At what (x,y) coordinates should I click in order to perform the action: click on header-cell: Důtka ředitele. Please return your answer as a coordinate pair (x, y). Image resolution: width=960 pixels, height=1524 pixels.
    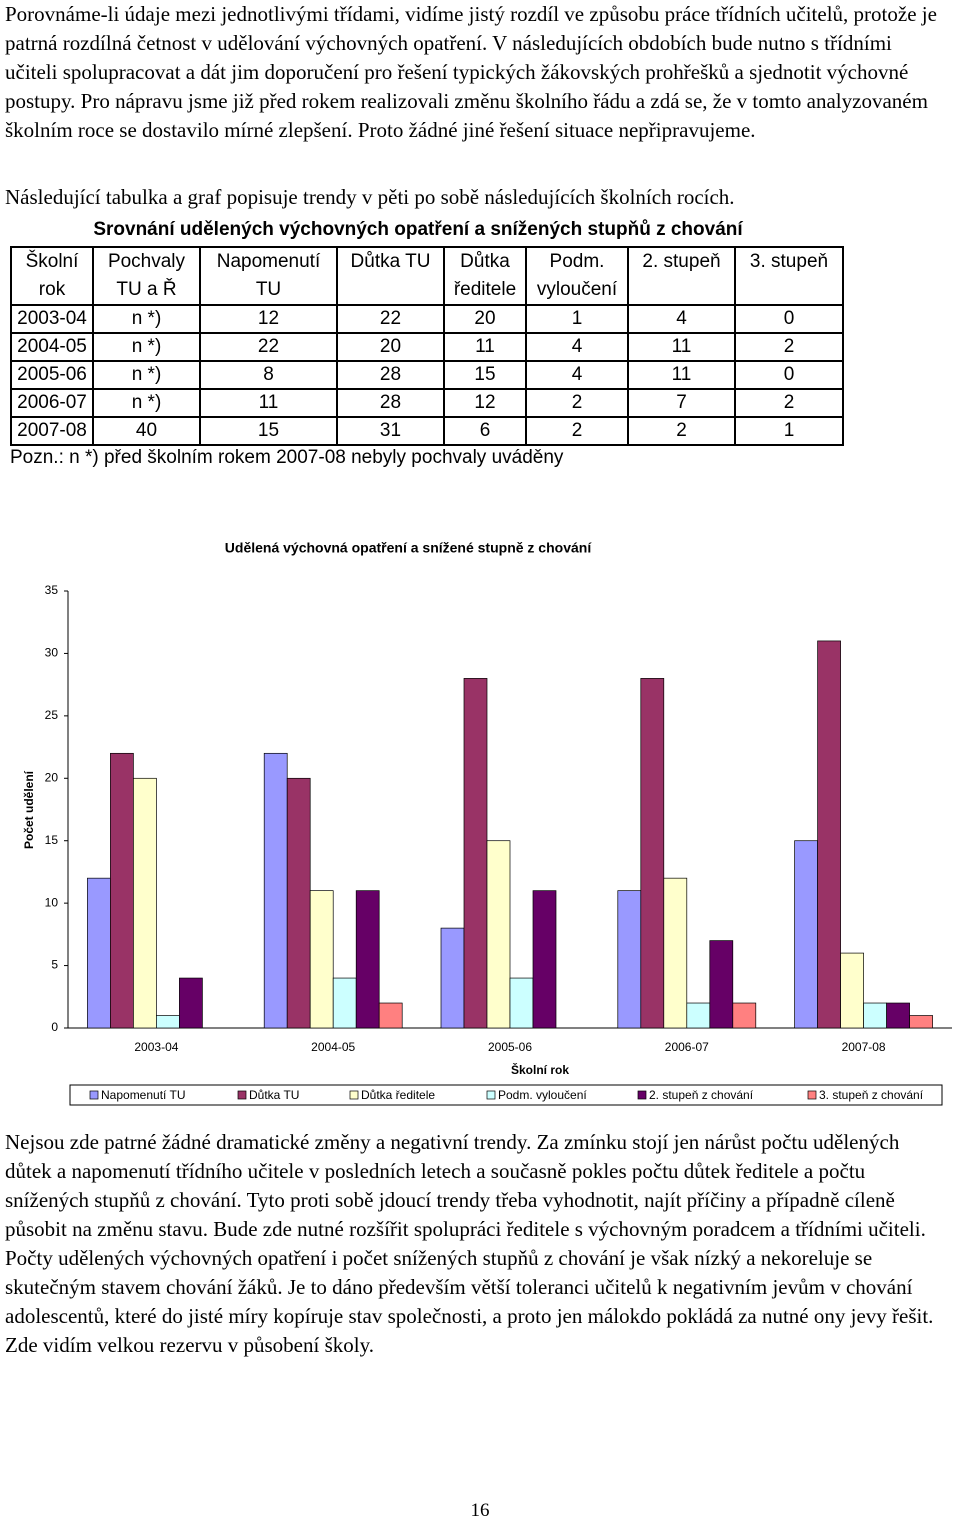
    Looking at the image, I should click on (485, 276).